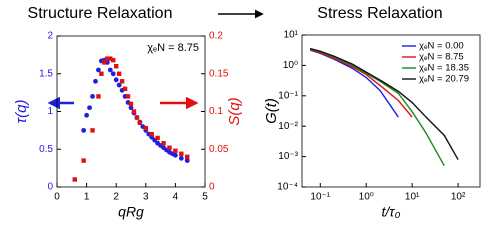 The image size is (500, 240). I want to click on legend-label: χₑN = 0.00, so click(441, 46).